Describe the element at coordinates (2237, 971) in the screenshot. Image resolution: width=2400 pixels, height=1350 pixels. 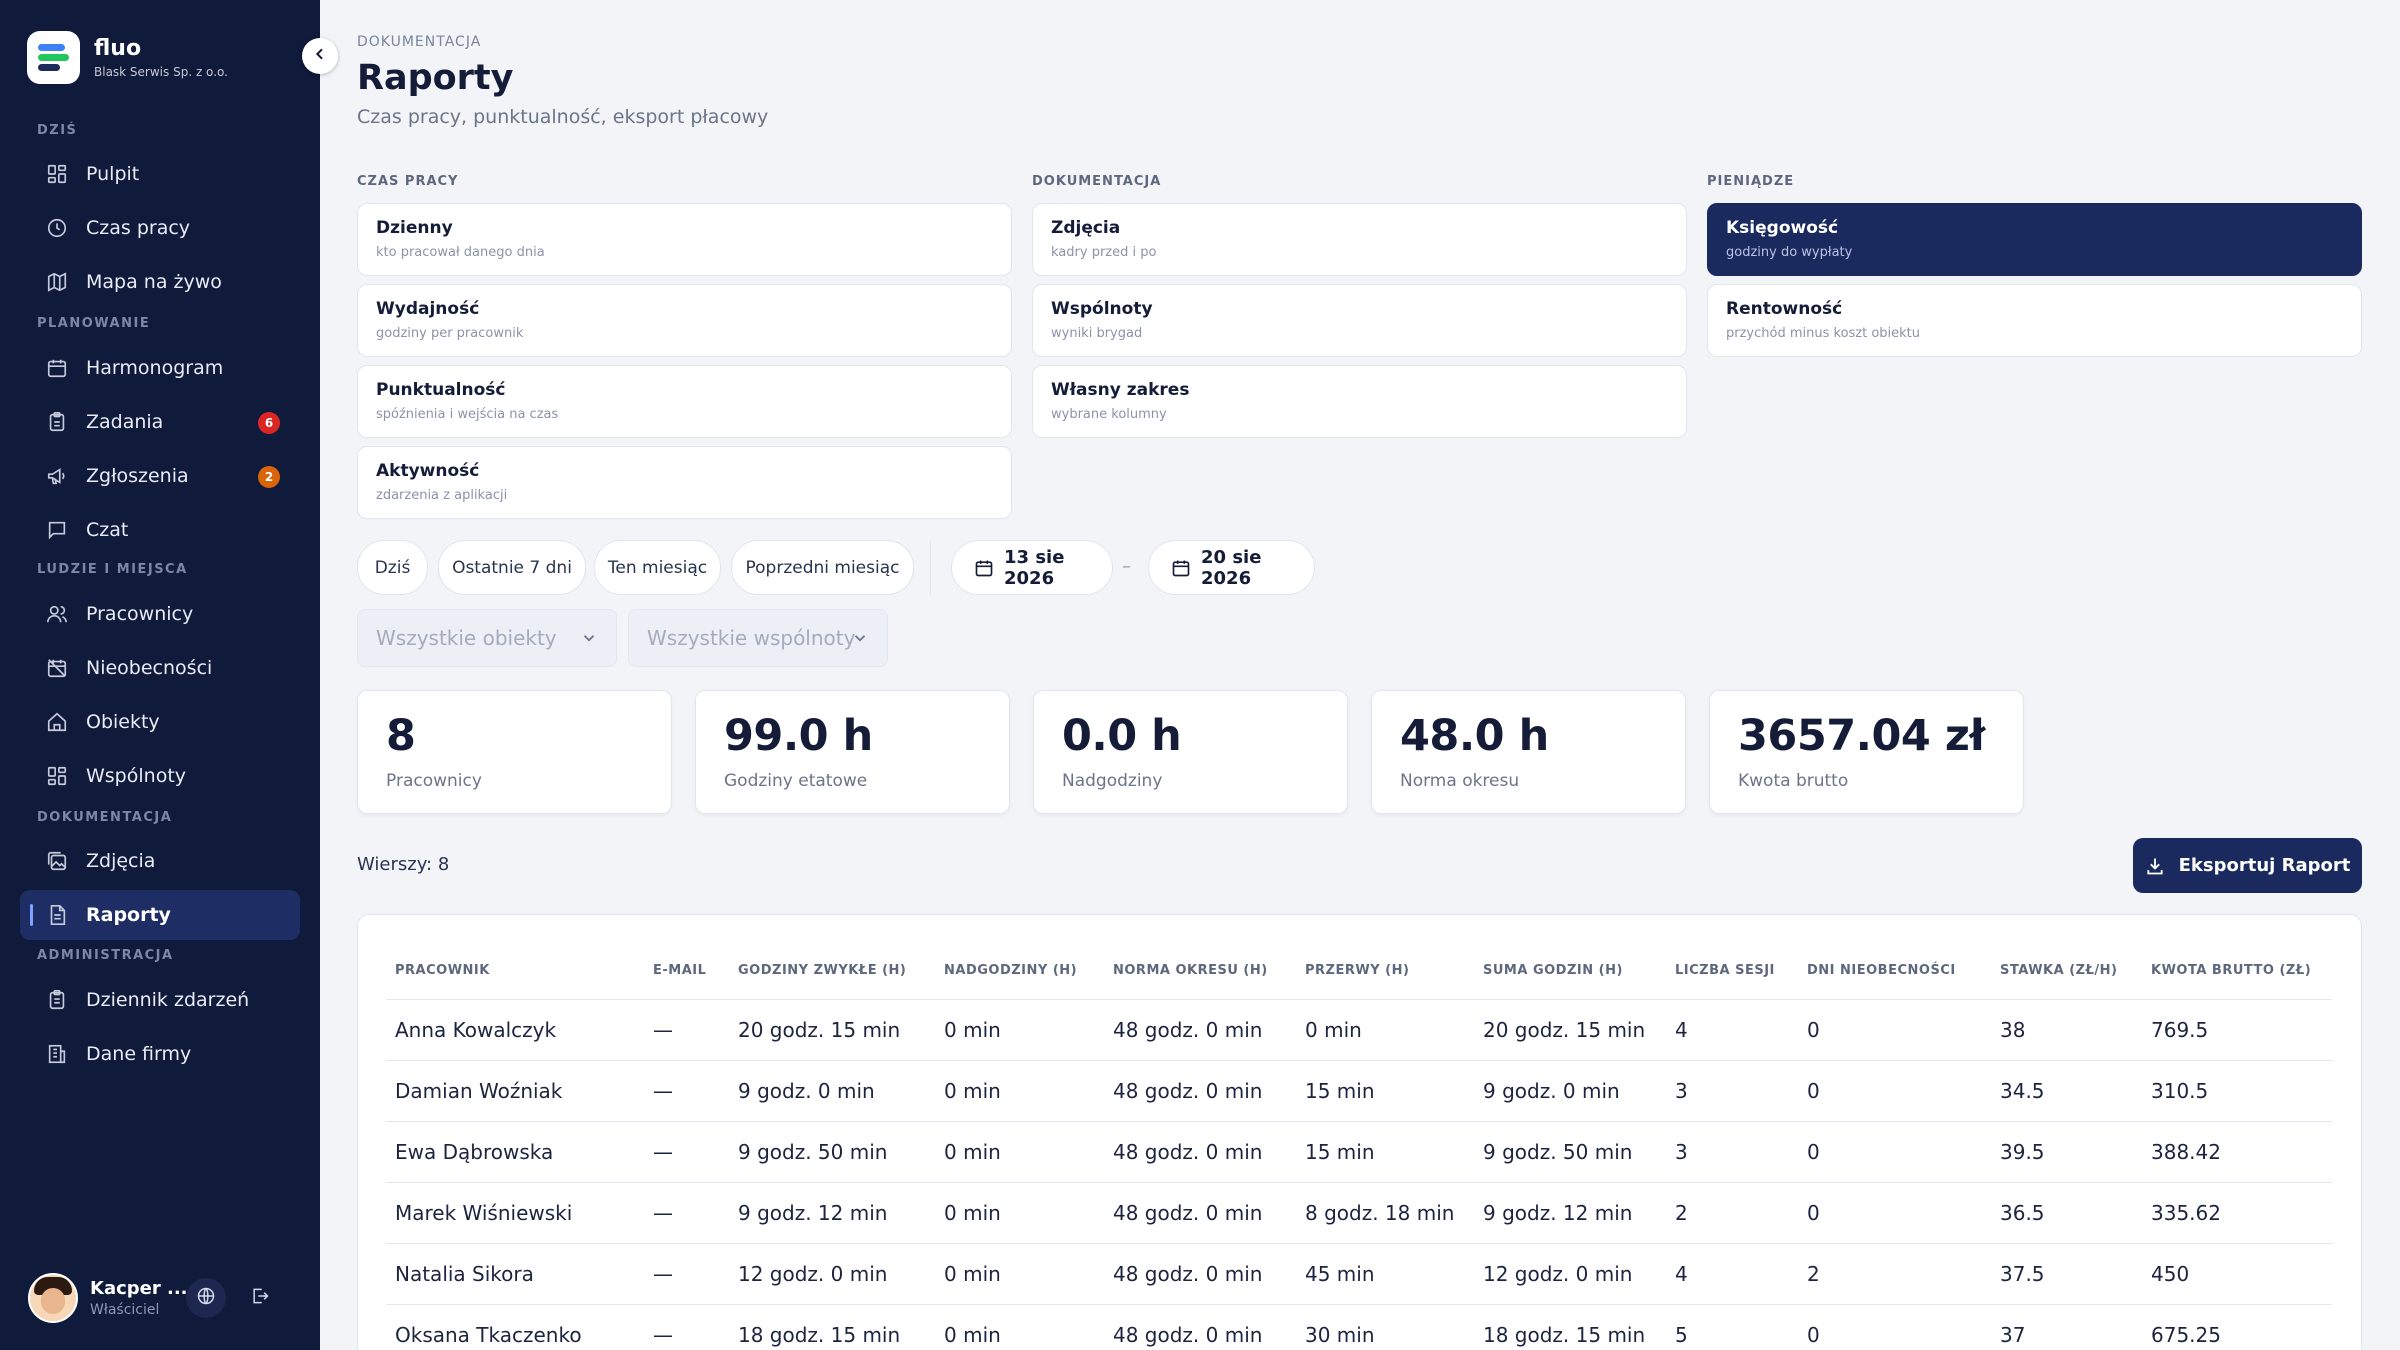
I see `column-header: KWOTA BRUTTO (ZŁ)` at that location.